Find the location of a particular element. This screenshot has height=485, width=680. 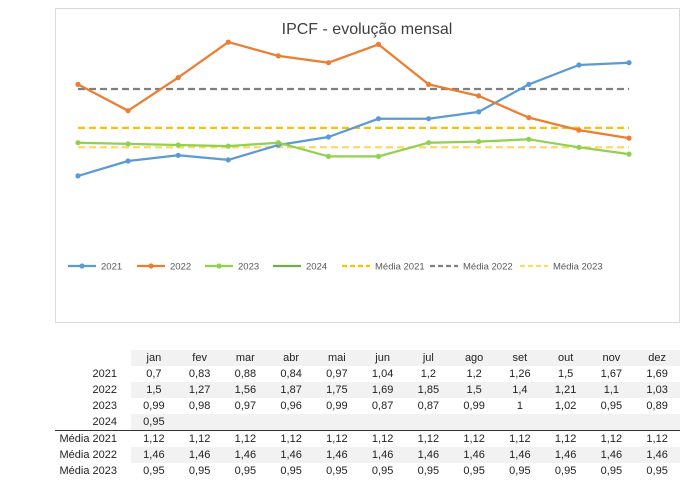

table-cell: 1,56 is located at coordinates (245, 390).